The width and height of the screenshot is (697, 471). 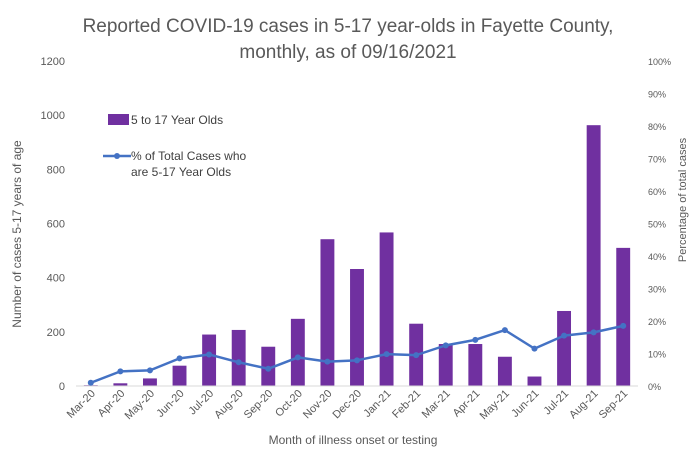 What do you see at coordinates (654, 387) in the screenshot?
I see `y-right-tick-label: 0%` at bounding box center [654, 387].